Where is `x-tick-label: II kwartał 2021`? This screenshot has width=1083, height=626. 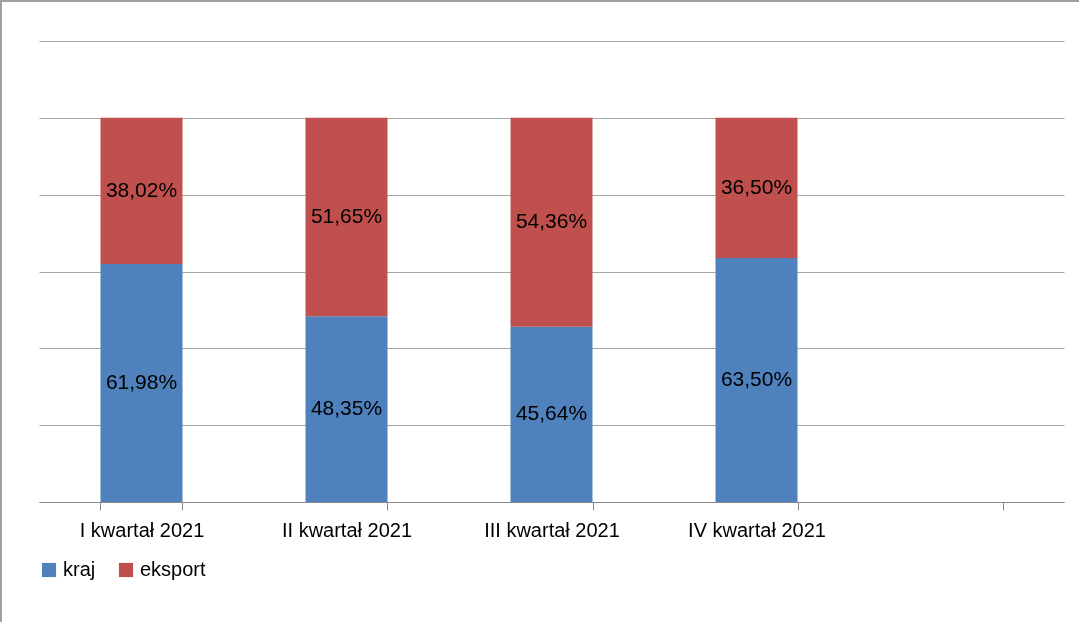 x-tick-label: II kwartał 2021 is located at coordinates (347, 529).